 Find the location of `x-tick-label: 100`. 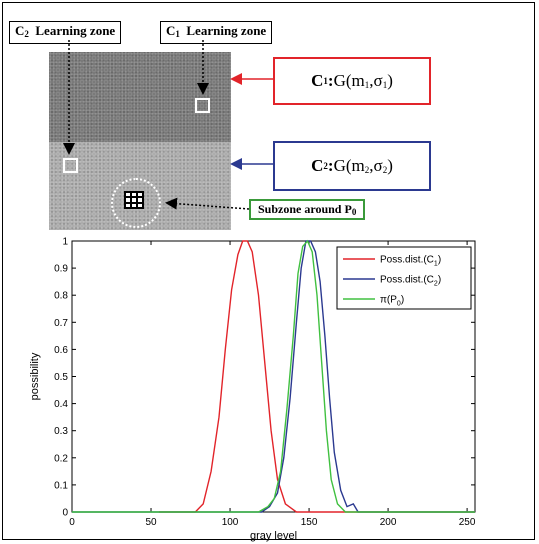

x-tick-label: 100 is located at coordinates (230, 522).